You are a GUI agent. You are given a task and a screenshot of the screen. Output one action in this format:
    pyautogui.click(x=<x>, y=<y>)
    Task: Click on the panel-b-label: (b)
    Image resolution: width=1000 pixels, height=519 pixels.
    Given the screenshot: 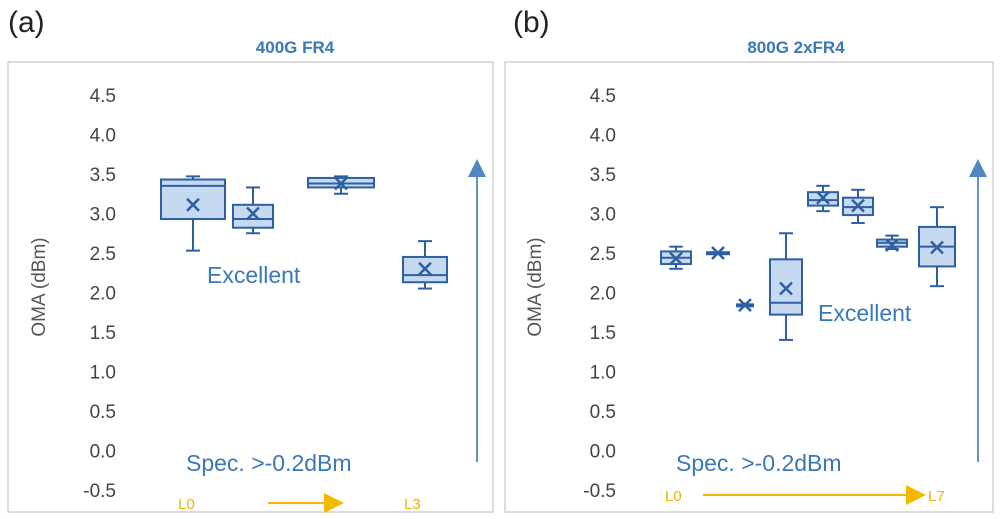 What is the action you would take?
    pyautogui.click(x=531, y=22)
    